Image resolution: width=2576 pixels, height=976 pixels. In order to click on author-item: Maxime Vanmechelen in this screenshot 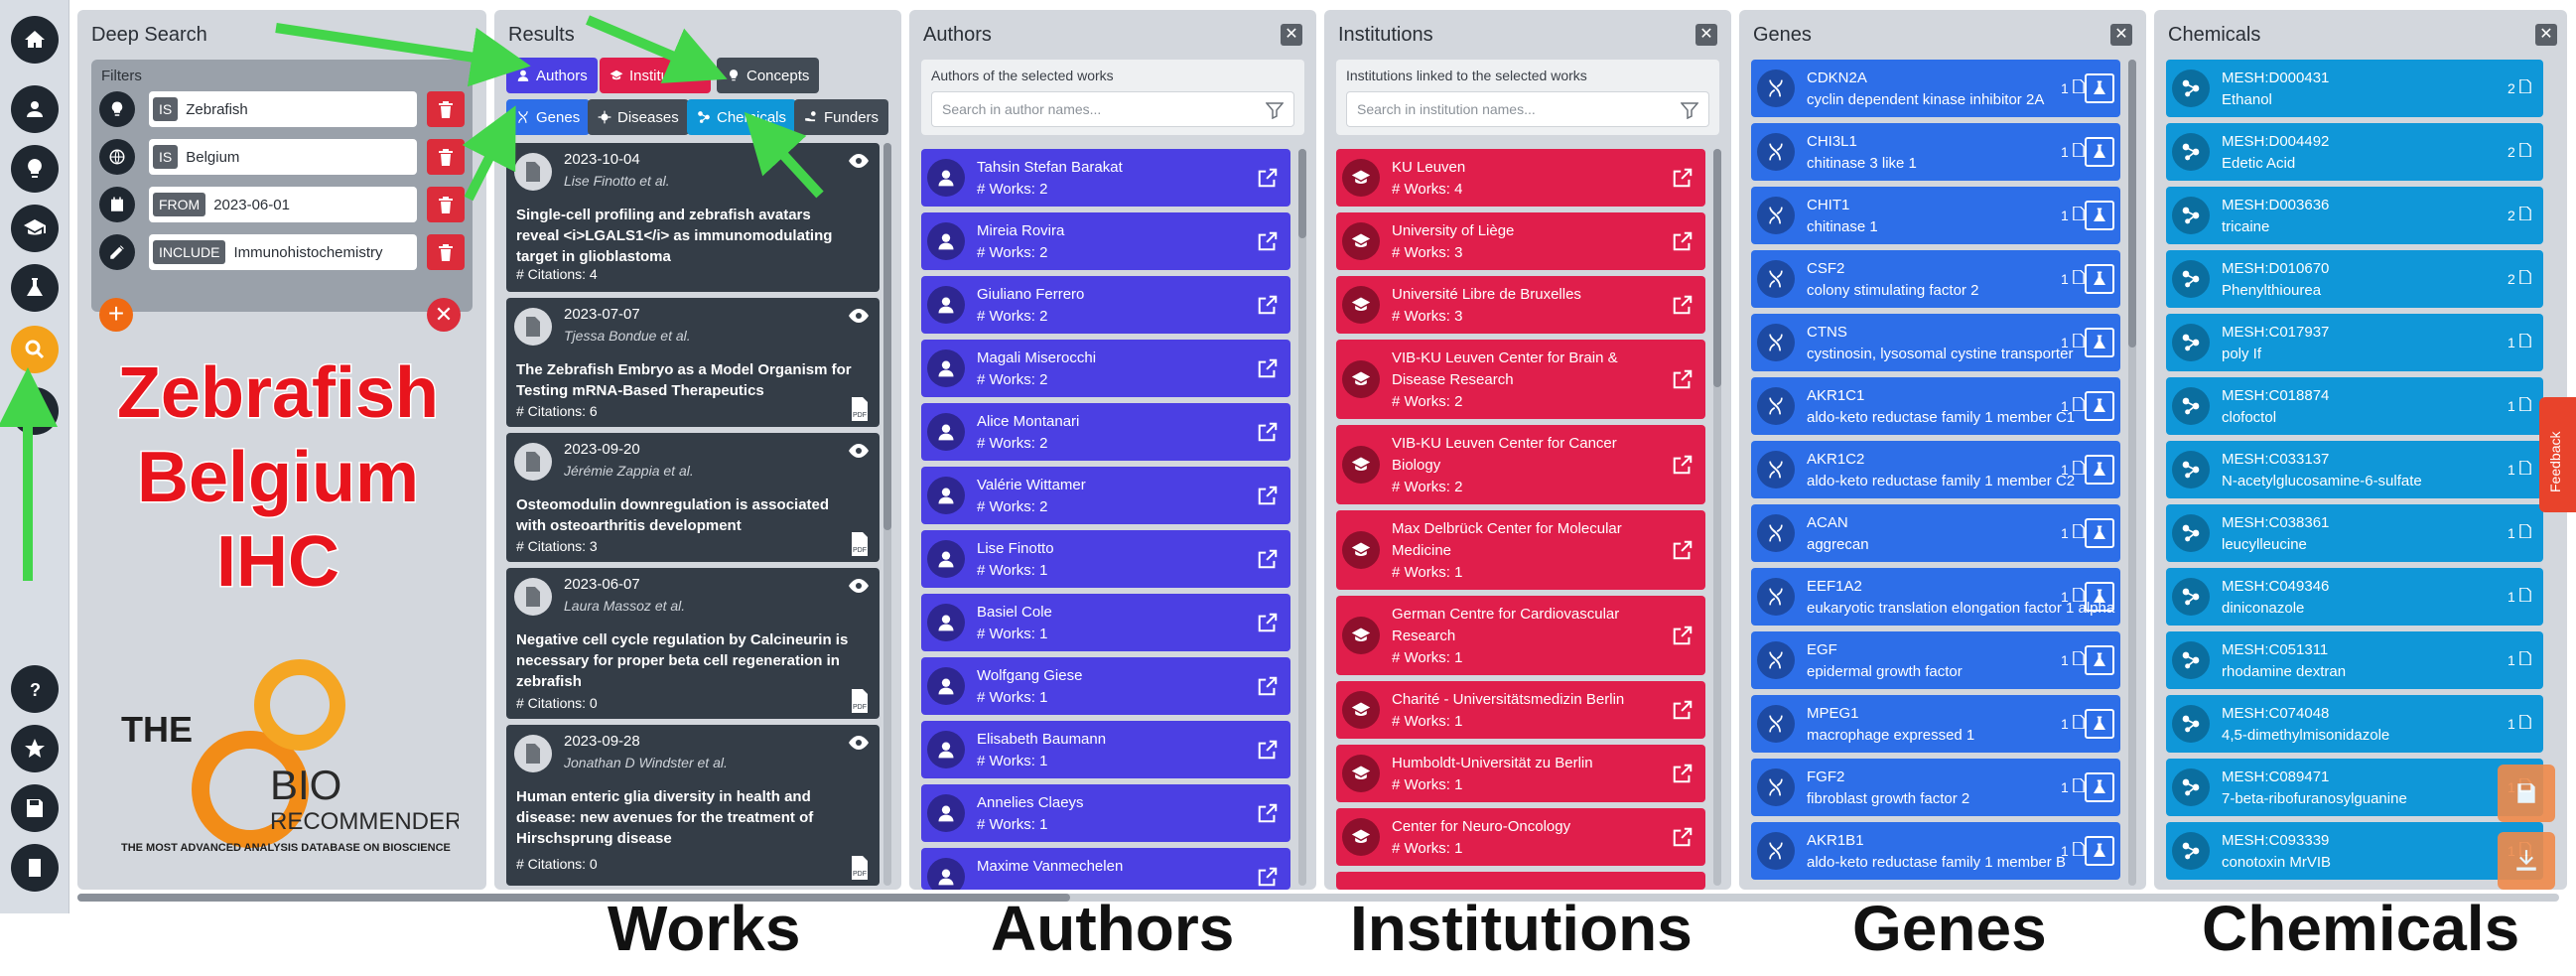, I will do `click(1105, 869)`.